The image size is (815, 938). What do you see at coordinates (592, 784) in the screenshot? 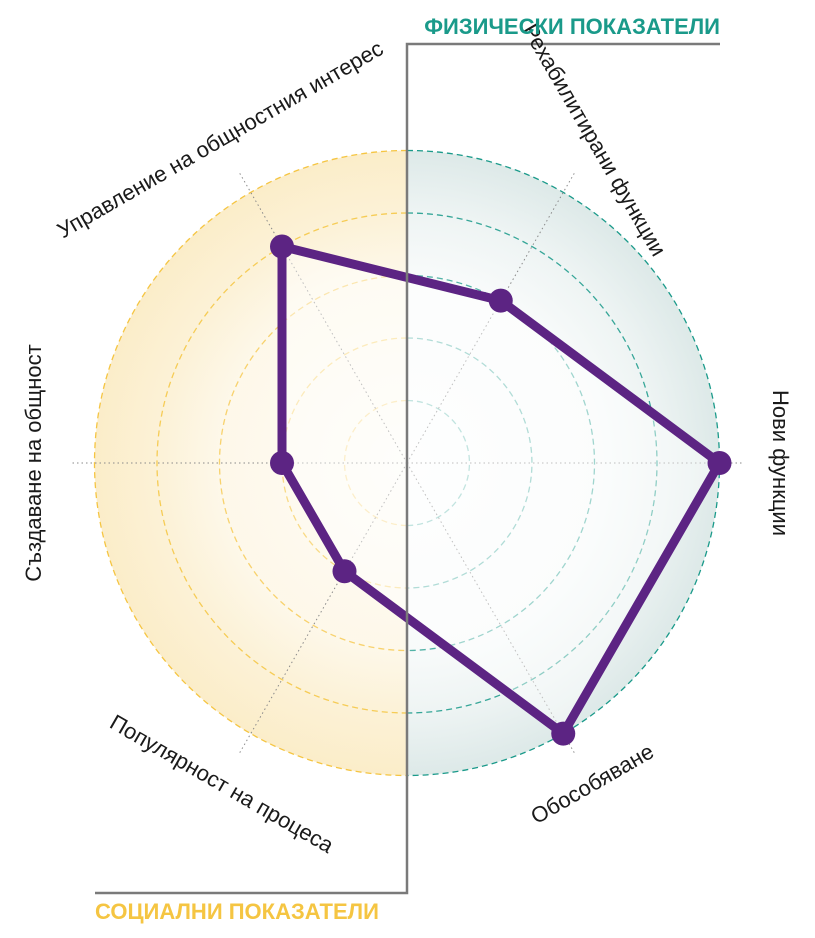
I see `axis-label: Обособяване` at bounding box center [592, 784].